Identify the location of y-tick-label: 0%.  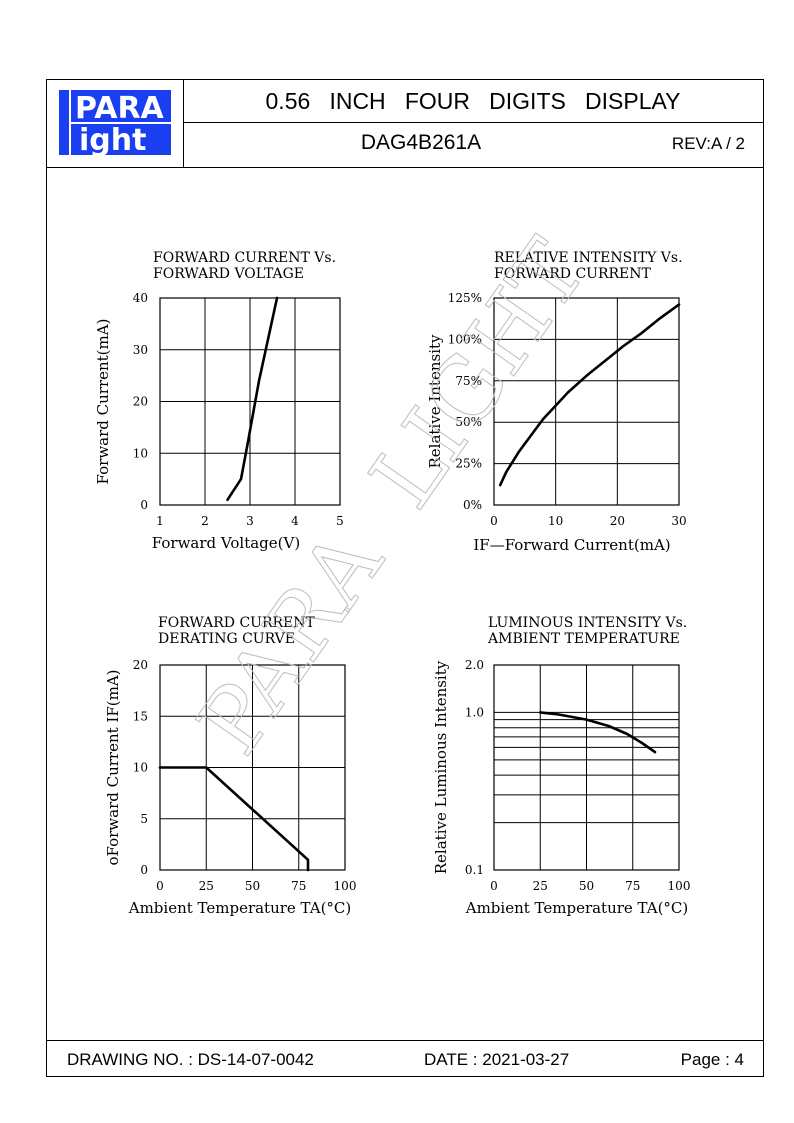
(472, 505).